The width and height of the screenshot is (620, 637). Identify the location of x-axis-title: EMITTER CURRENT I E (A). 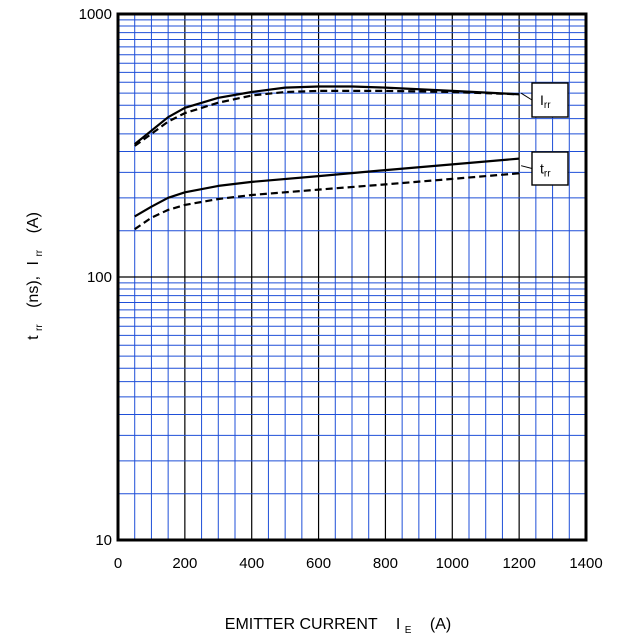
(338, 626).